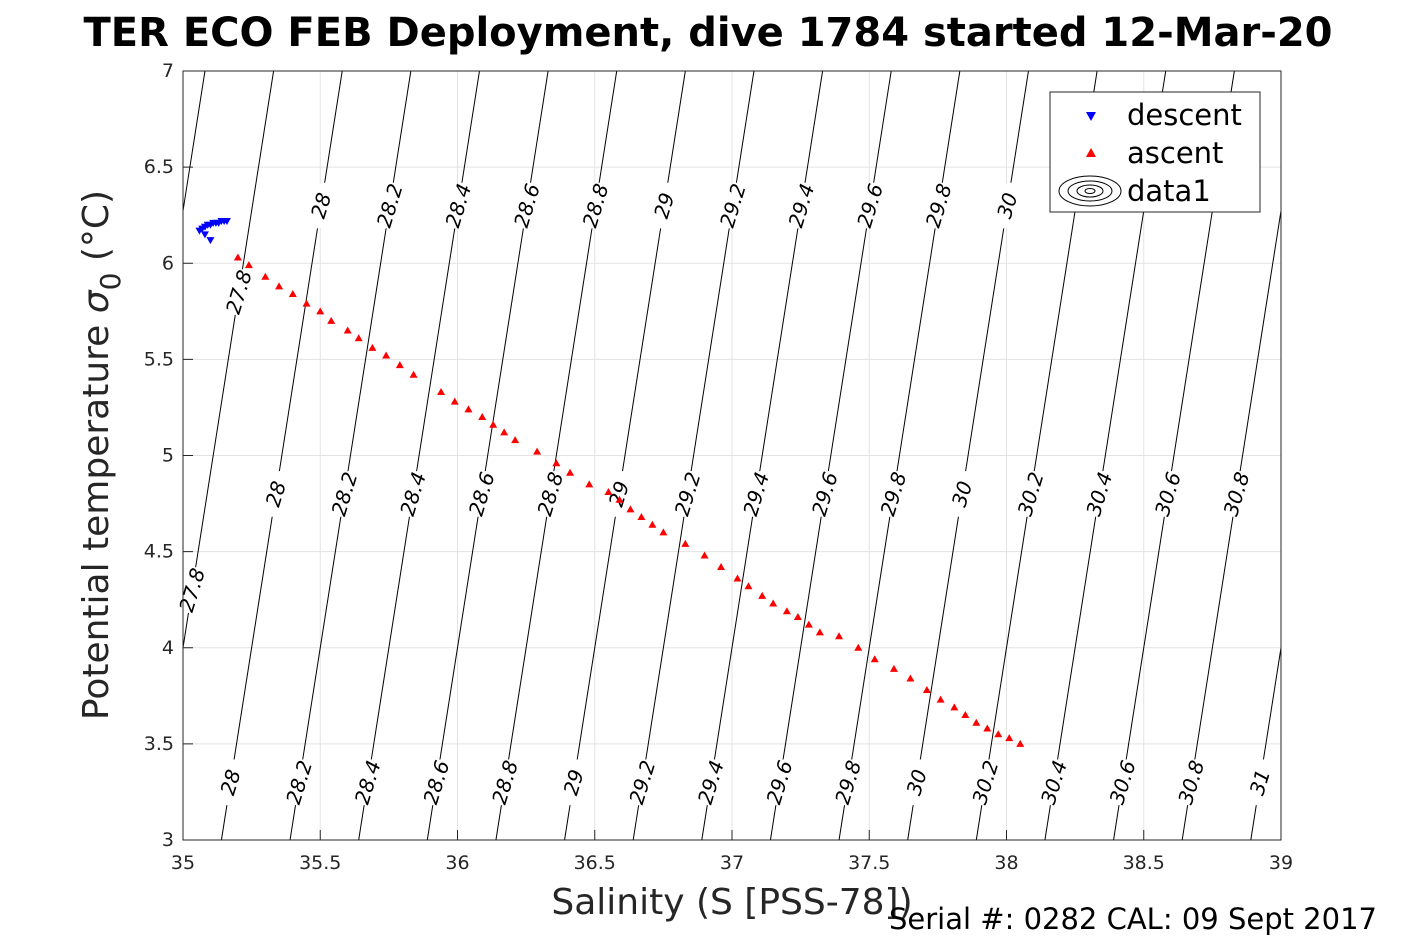 This screenshot has height=945, width=1417. I want to click on y-axis-label-main: Potential temperature, so click(96, 516).